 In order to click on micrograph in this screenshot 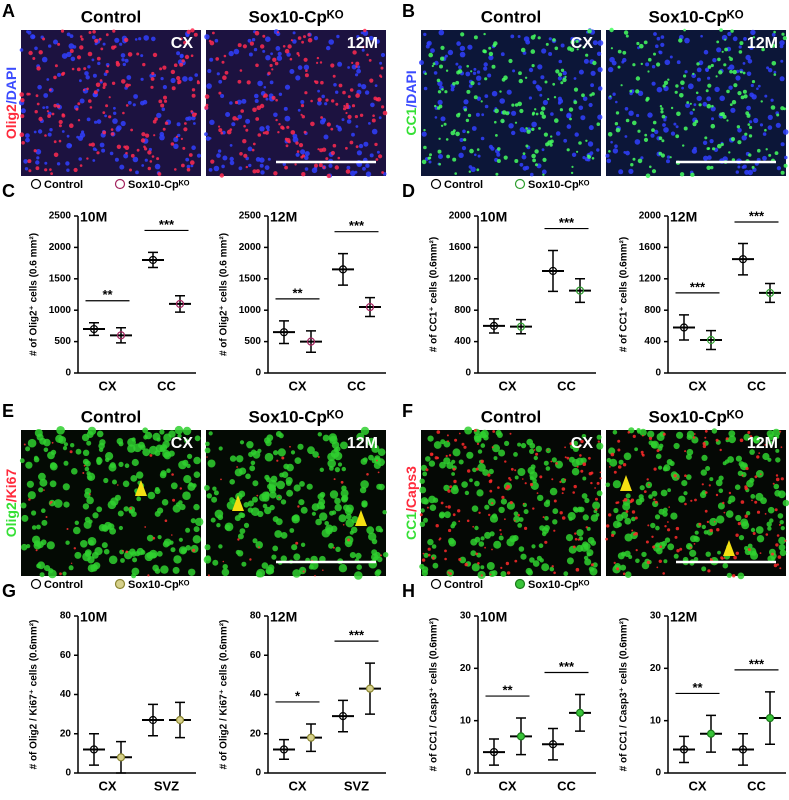, I will do `click(110, 102)`.